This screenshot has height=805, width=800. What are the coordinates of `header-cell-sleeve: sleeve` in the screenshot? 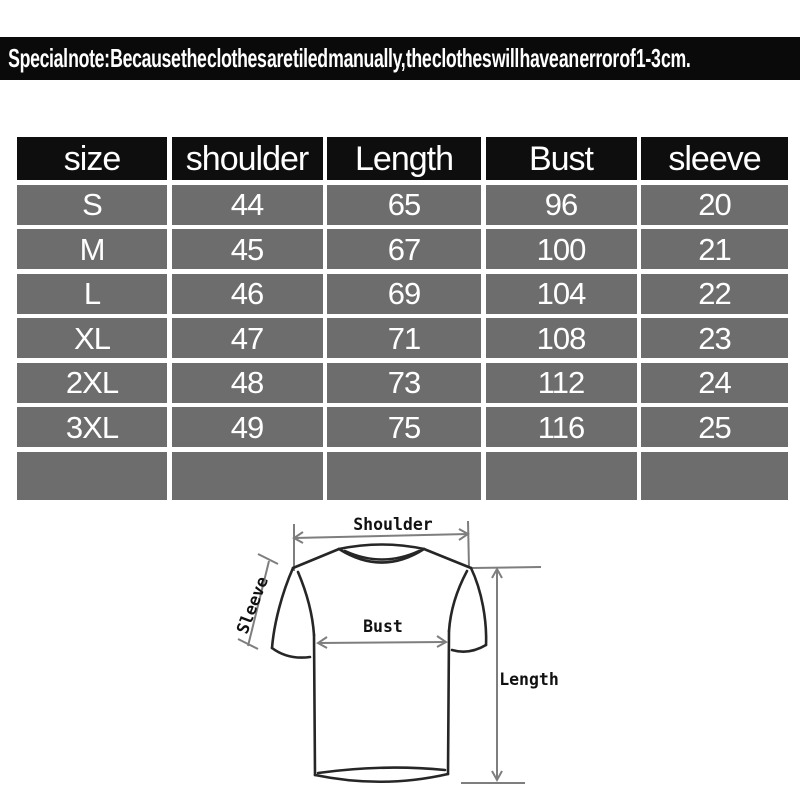 It's located at (714, 158).